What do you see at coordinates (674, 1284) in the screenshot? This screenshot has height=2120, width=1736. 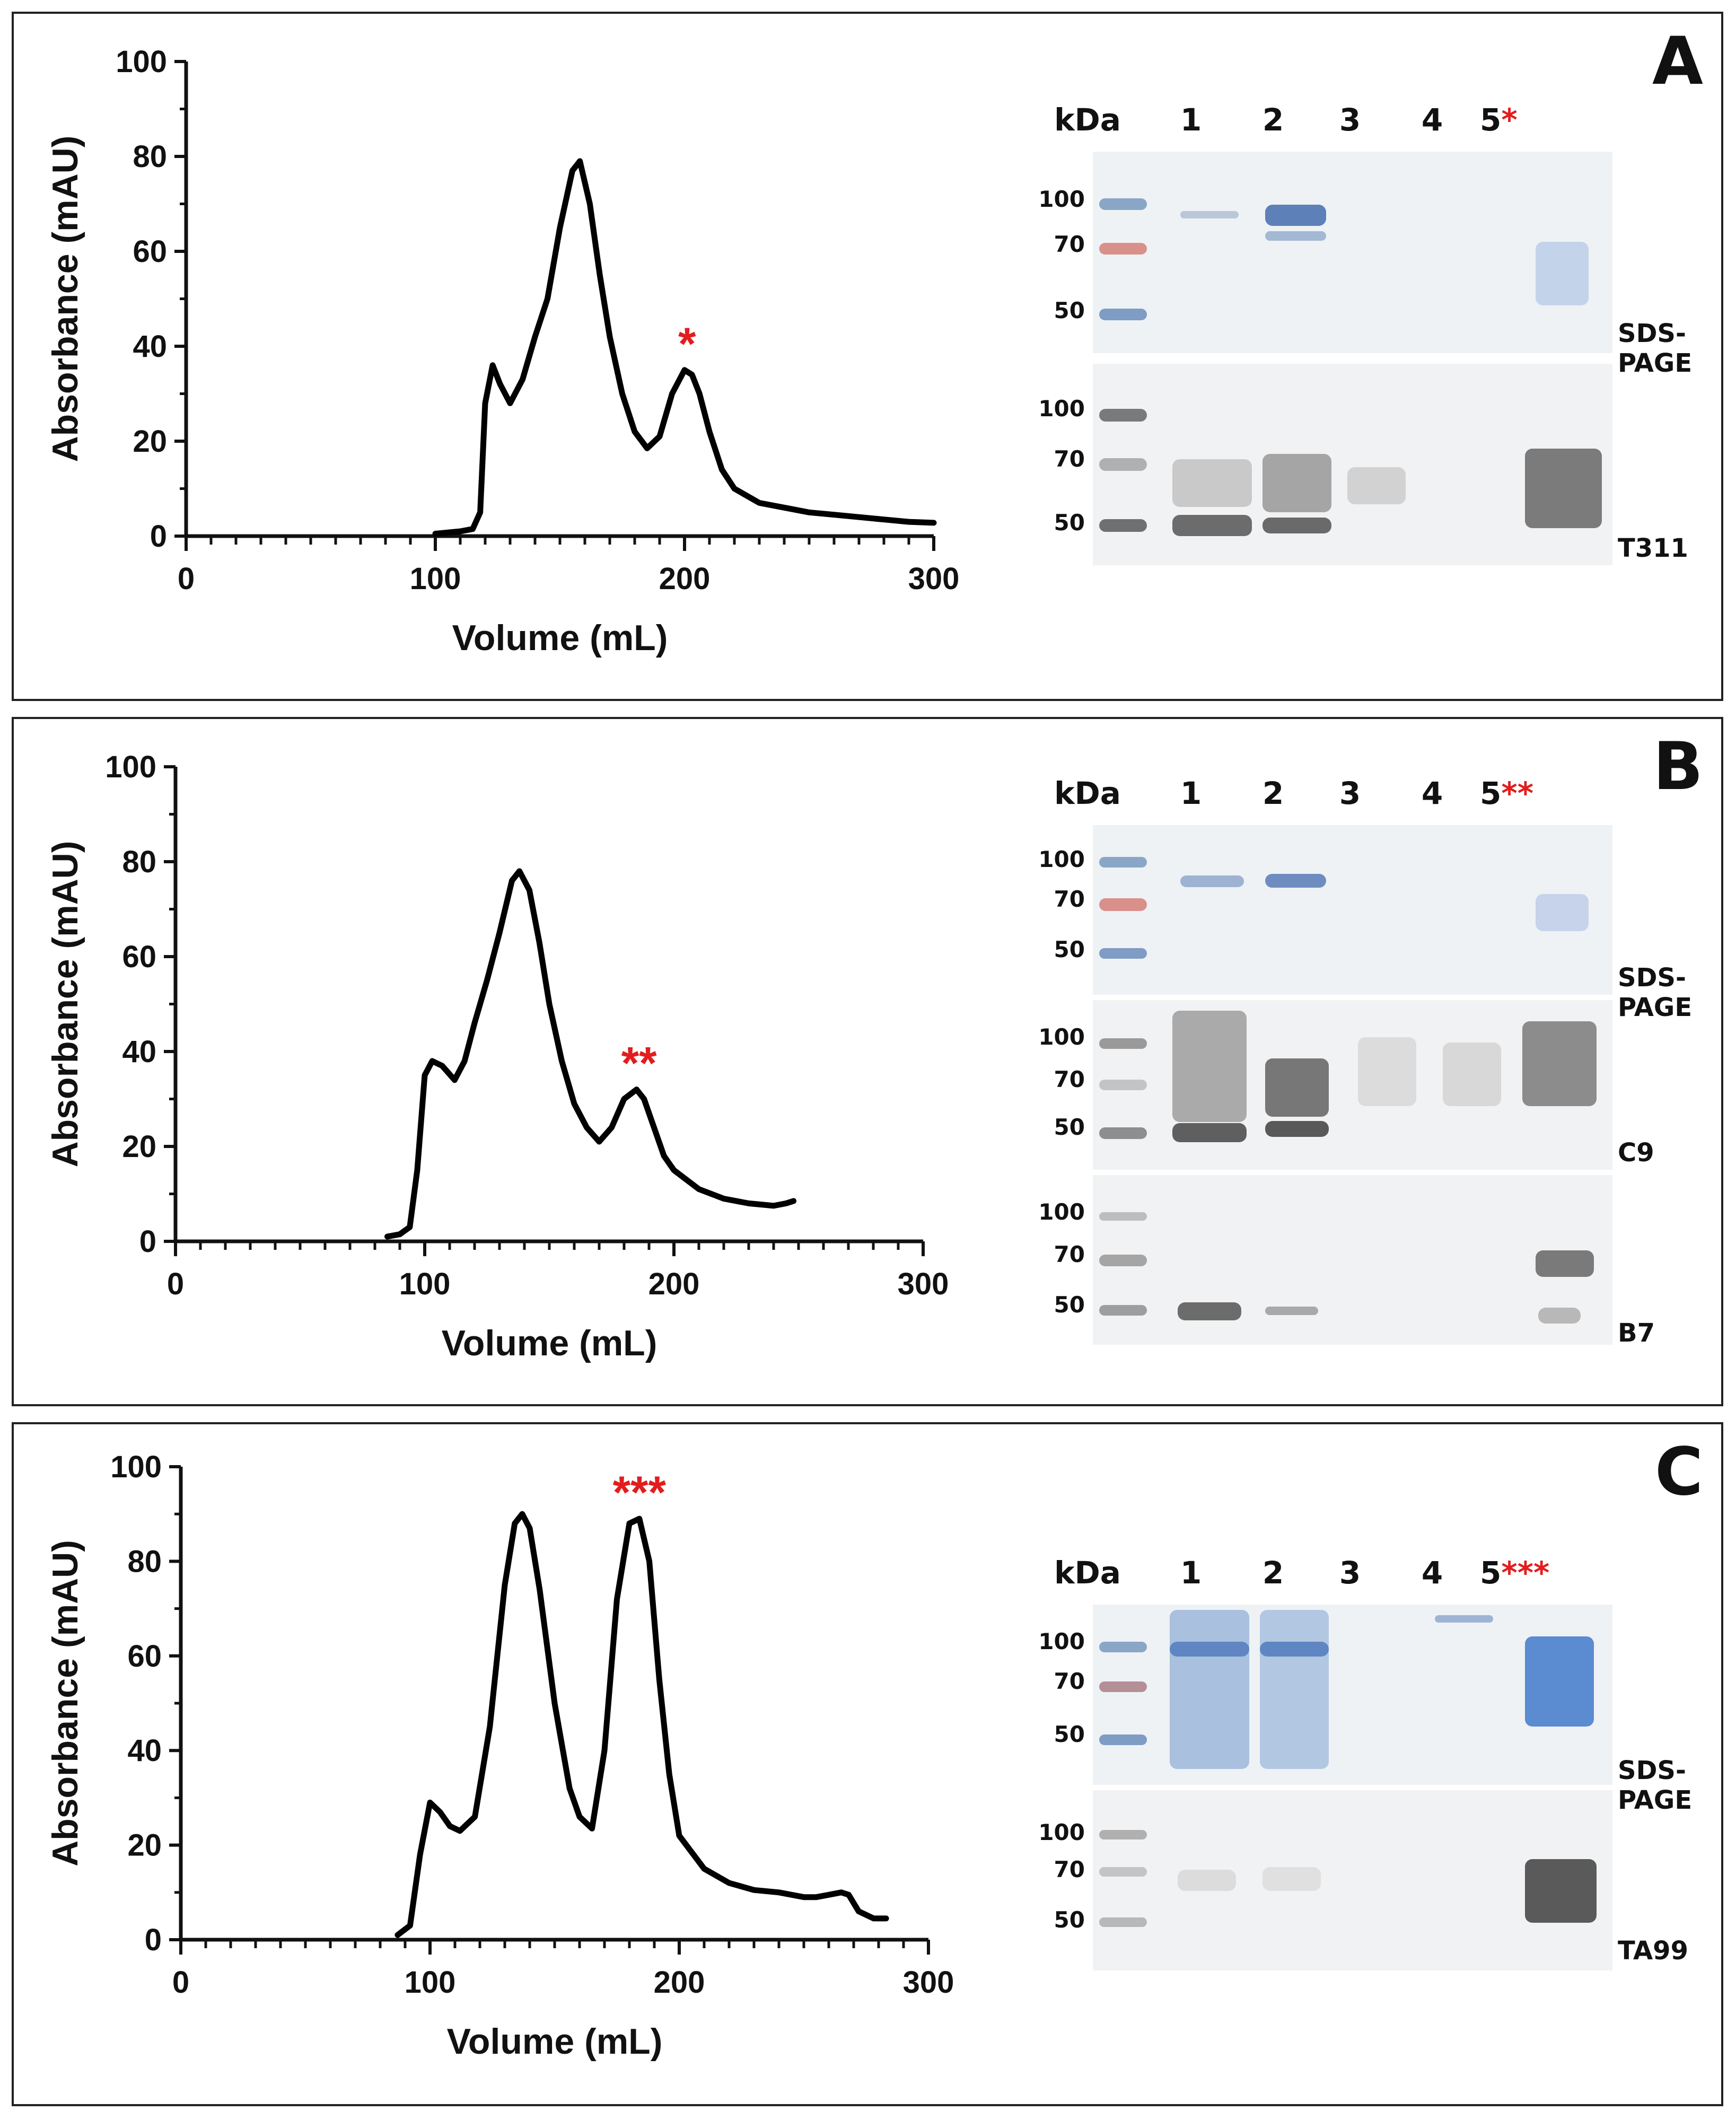 I see `x-tick-label: 200` at bounding box center [674, 1284].